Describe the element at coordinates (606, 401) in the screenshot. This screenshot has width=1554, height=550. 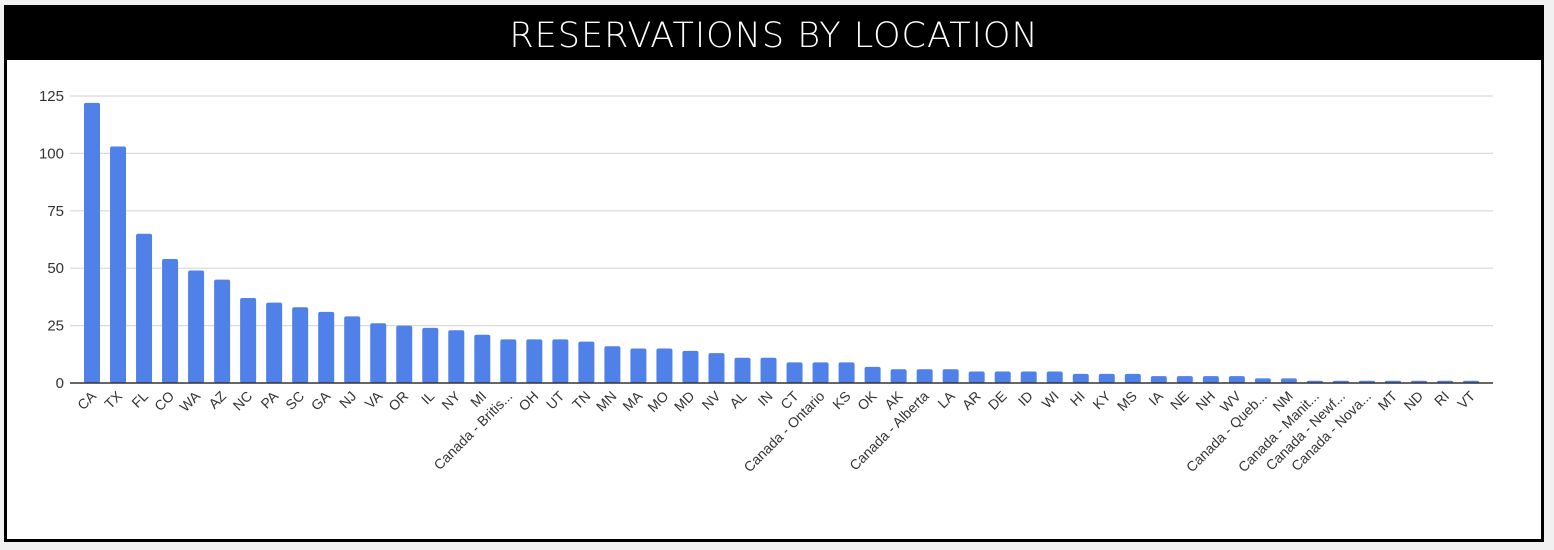
I see `x-tick-label: MN` at that location.